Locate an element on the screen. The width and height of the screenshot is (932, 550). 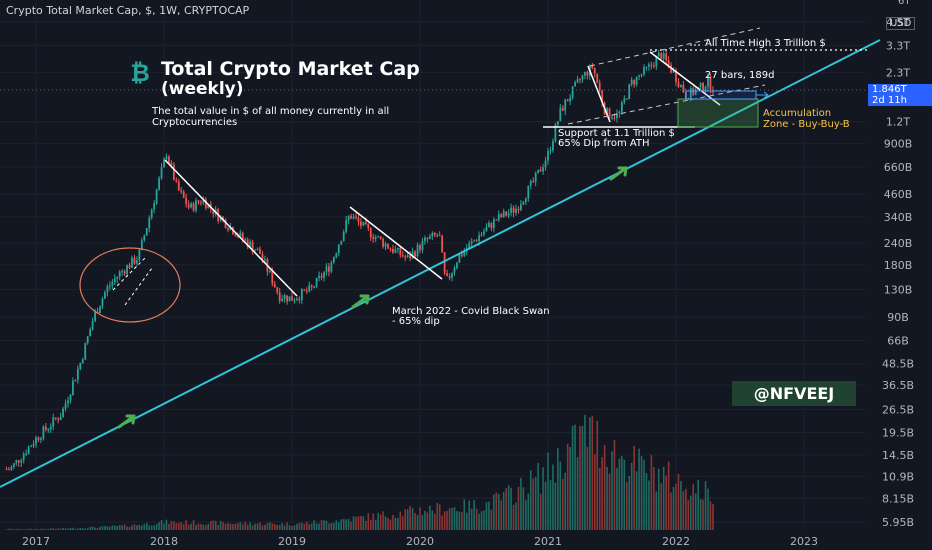
bars-measure-arrow is located at coordinates (762, 95).